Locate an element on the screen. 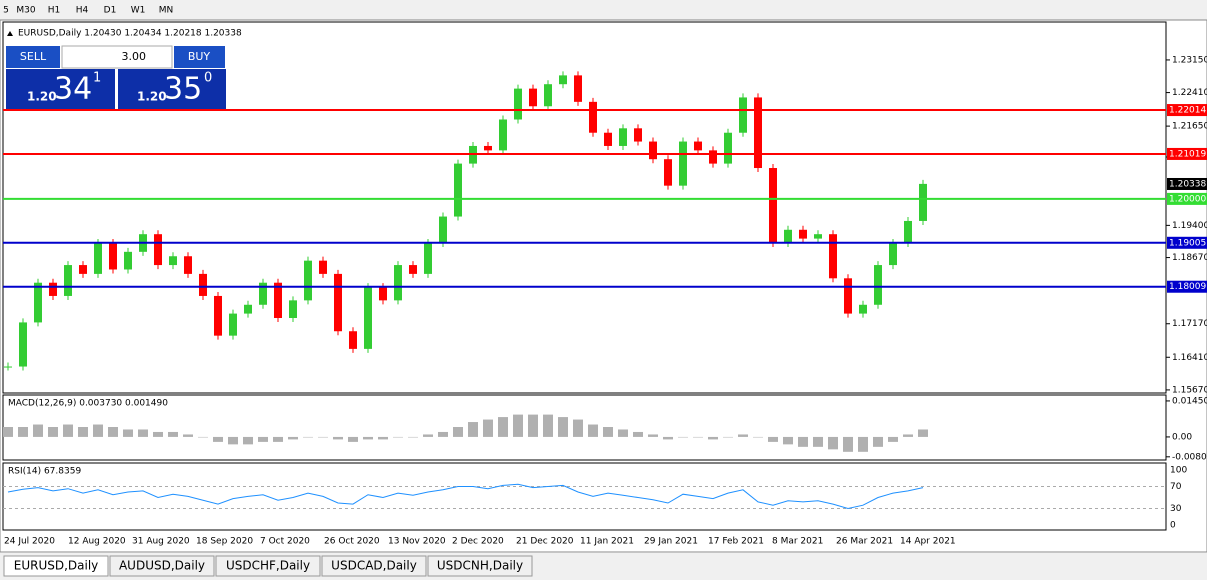 The image size is (1207, 584). sell-price-box is located at coordinates (60, 89).